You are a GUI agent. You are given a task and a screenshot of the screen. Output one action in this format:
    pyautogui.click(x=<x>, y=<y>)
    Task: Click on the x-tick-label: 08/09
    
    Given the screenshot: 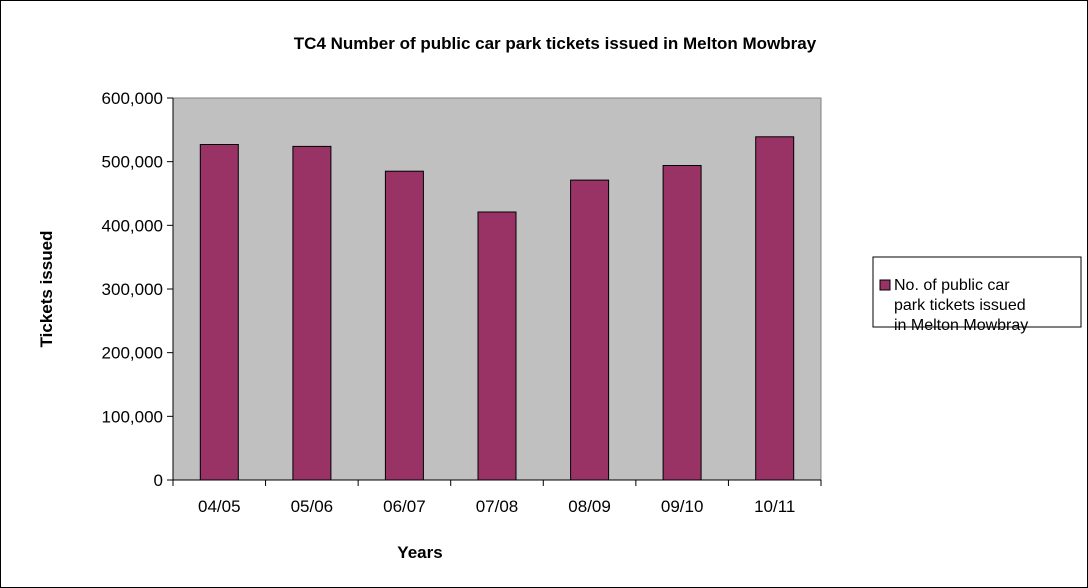 What is the action you would take?
    pyautogui.click(x=589, y=506)
    